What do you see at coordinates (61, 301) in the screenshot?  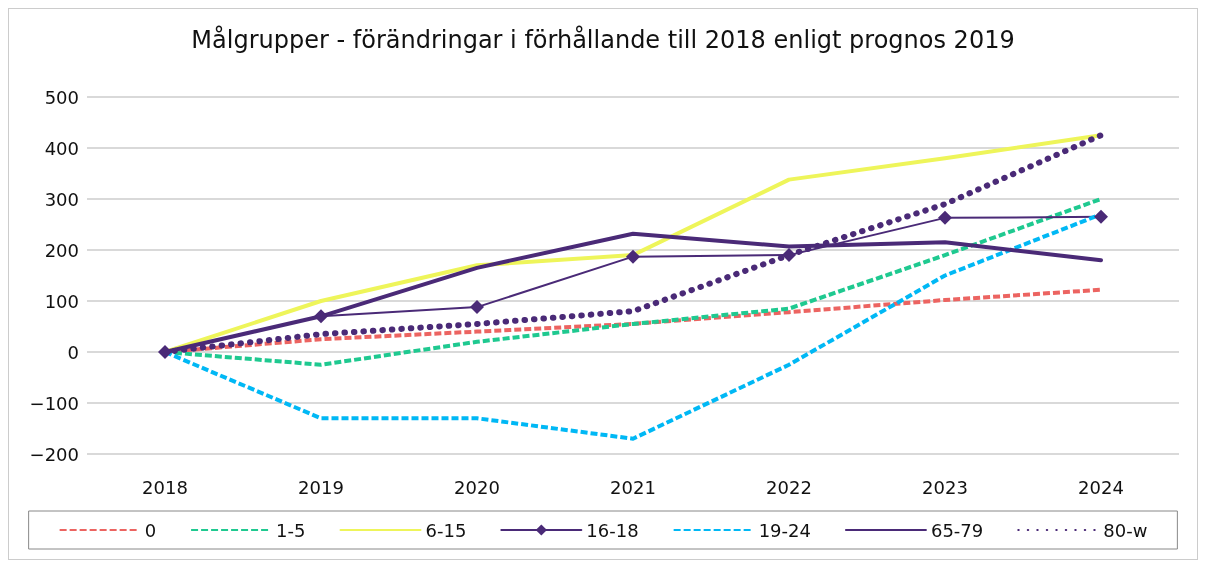 I see `y-tick-label: 100` at bounding box center [61, 301].